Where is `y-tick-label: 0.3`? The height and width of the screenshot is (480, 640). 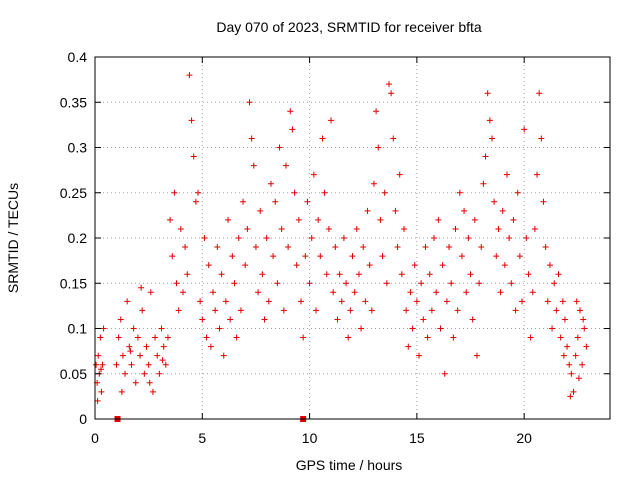
y-tick-label: 0.3 is located at coordinates (78, 148).